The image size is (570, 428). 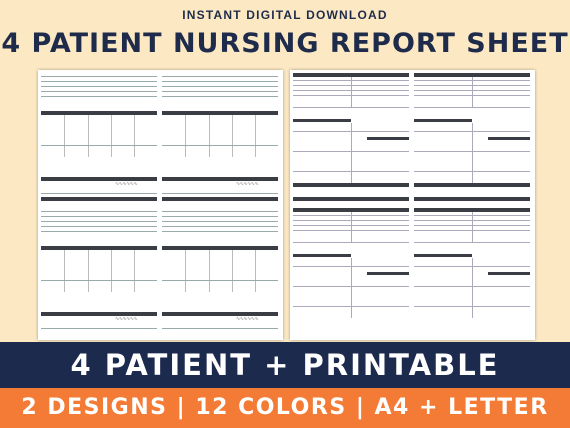 What do you see at coordinates (99, 138) in the screenshot?
I see `patient-block-1: ∿∿∿∿∿∿` at bounding box center [99, 138].